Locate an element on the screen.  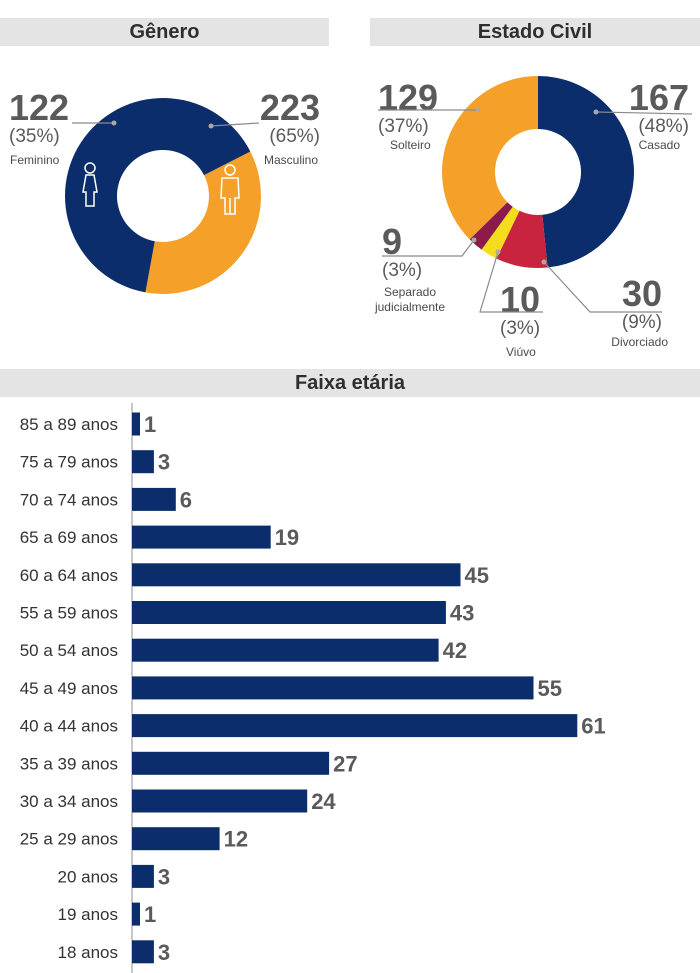
bar-60-a-64-anos is located at coordinates (296, 575).